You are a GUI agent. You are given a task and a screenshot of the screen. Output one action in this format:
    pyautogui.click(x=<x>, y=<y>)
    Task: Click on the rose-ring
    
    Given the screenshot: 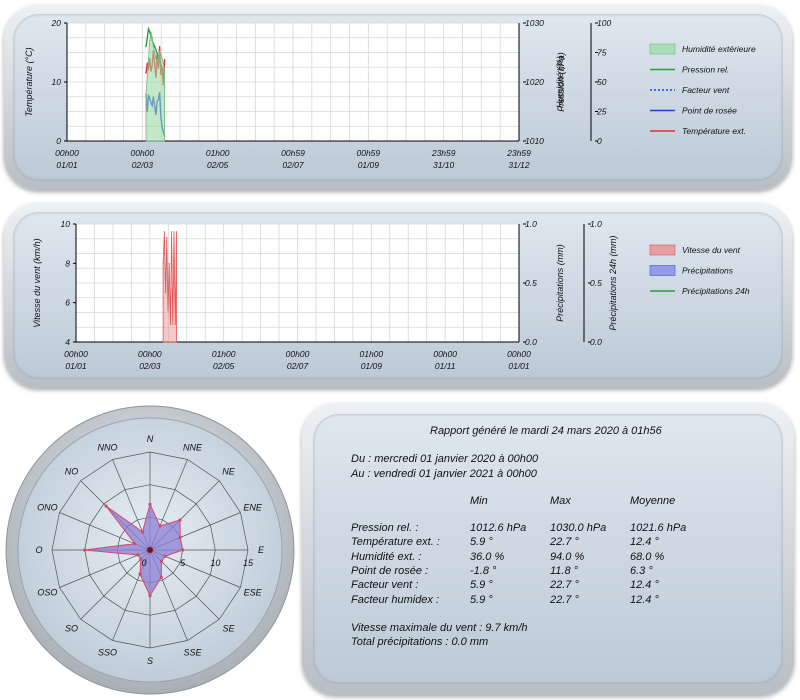 What is the action you would take?
    pyautogui.click(x=150, y=550)
    